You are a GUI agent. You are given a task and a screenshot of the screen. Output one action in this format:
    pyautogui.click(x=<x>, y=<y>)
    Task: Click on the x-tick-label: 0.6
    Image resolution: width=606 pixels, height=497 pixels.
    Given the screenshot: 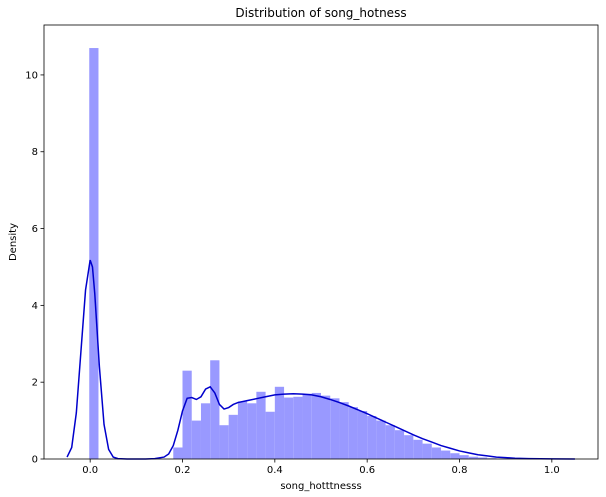 What is the action you would take?
    pyautogui.click(x=367, y=470)
    